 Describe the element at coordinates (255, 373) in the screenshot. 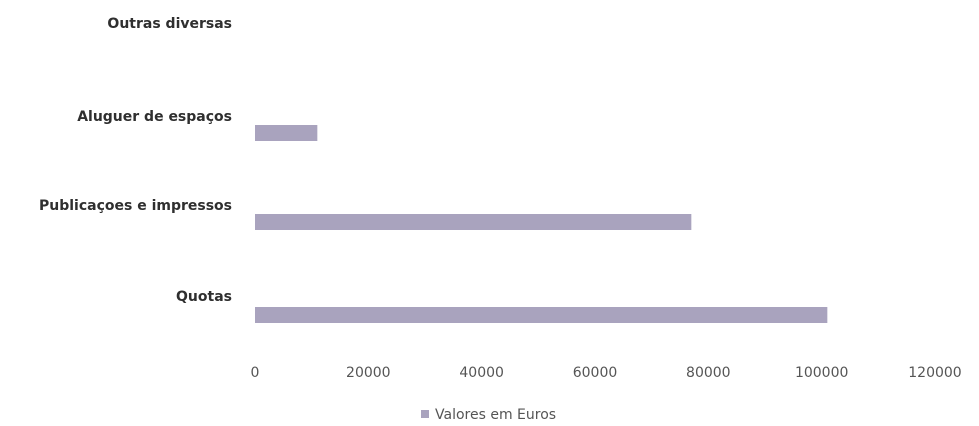

I see `x-tick-label-0: 0` at that location.